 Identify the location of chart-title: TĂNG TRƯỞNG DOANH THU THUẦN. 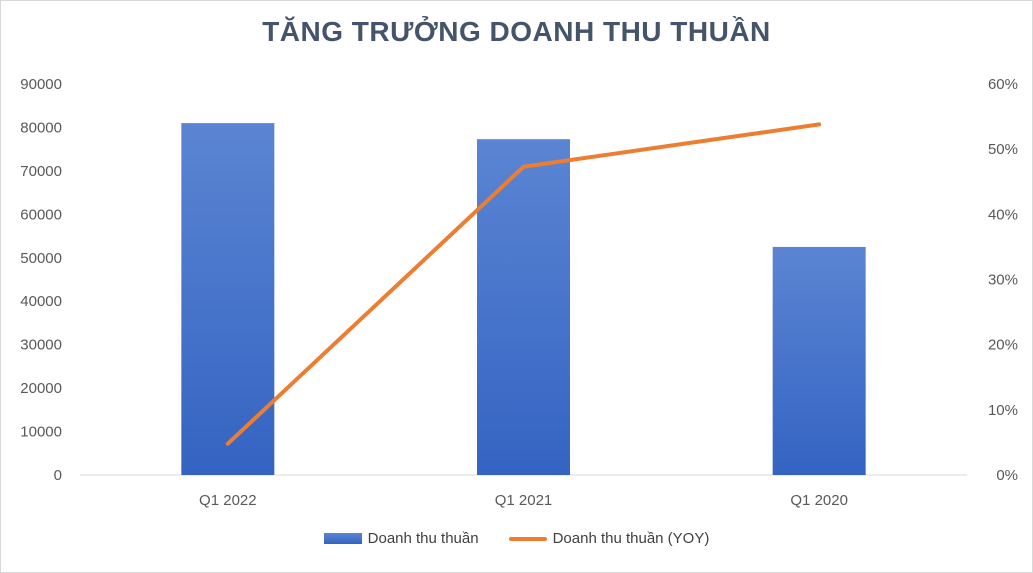
(516, 31).